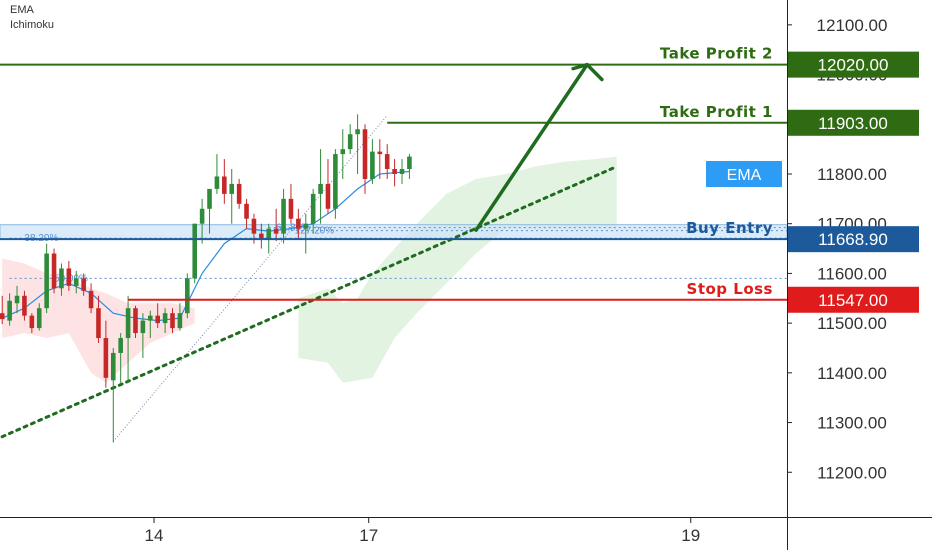 The height and width of the screenshot is (550, 932). I want to click on price-tag-take-profit-1: 11903.00, so click(853, 122).